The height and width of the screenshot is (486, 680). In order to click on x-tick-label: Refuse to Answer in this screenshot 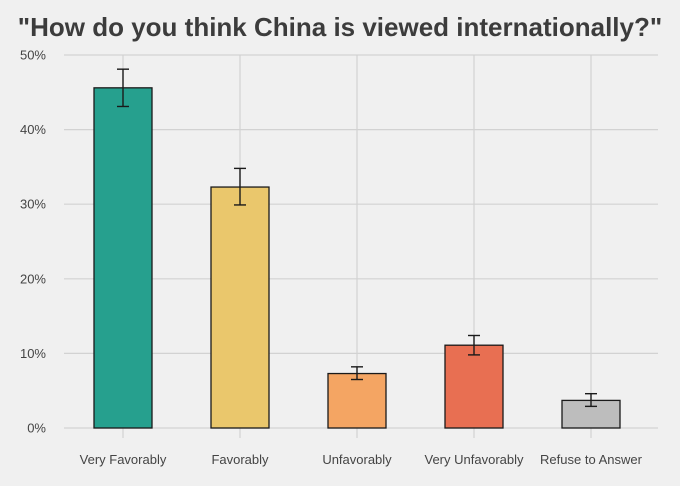, I will do `click(591, 459)`.